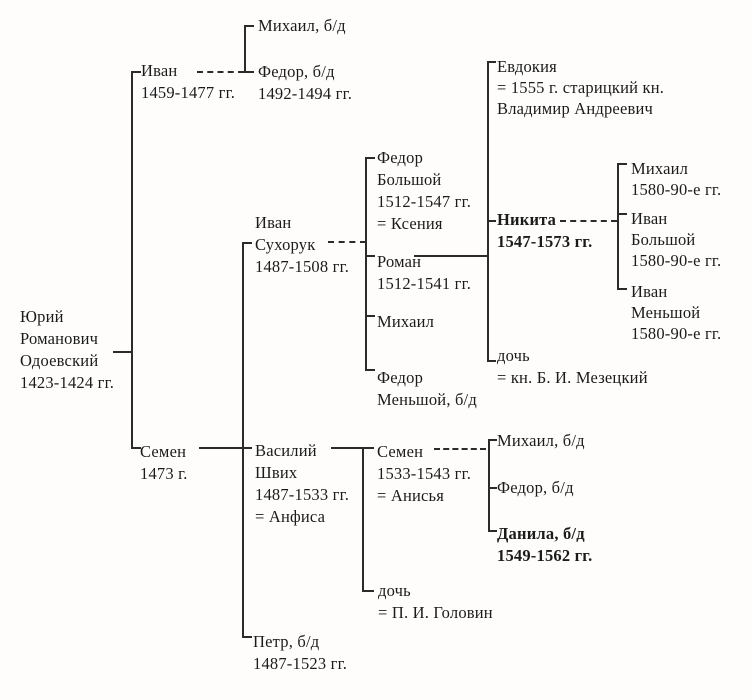  What do you see at coordinates (347, 448) in the screenshot?
I see `connector-vasily-to-children` at bounding box center [347, 448].